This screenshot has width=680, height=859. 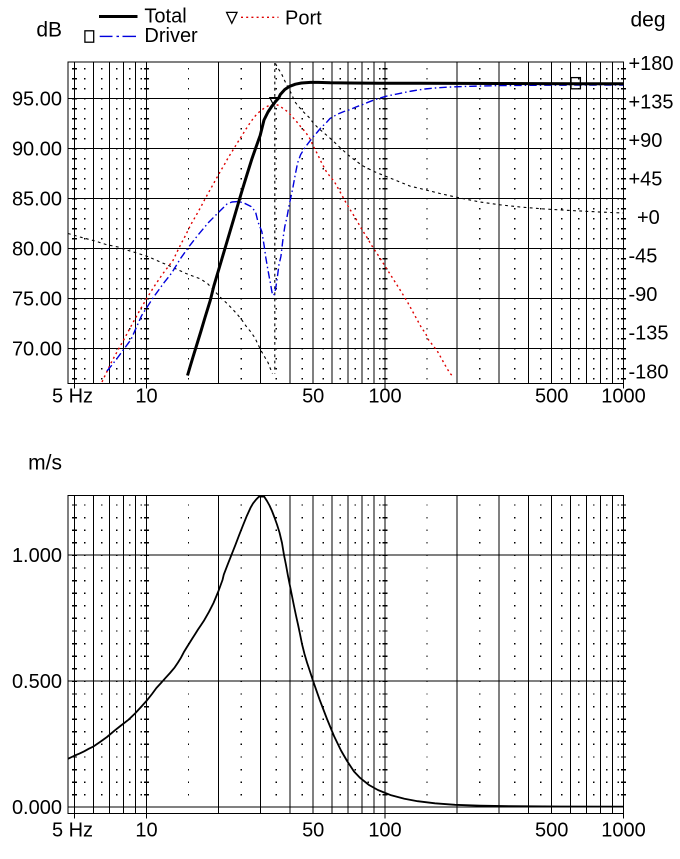 I want to click on svg-text: 0.500, so click(x=37, y=682).